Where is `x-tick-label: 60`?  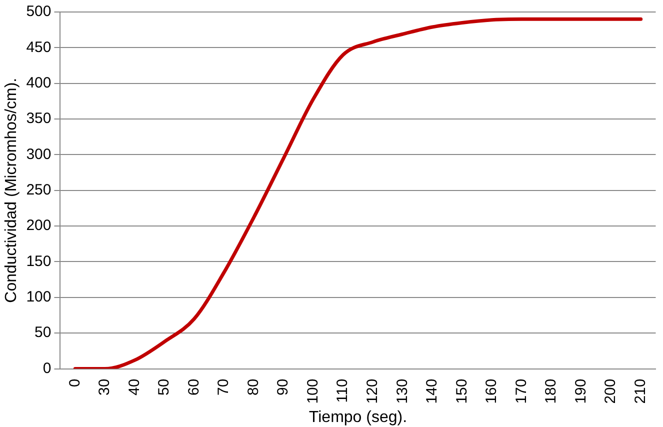 x-tick-label: 60 is located at coordinates (193, 387).